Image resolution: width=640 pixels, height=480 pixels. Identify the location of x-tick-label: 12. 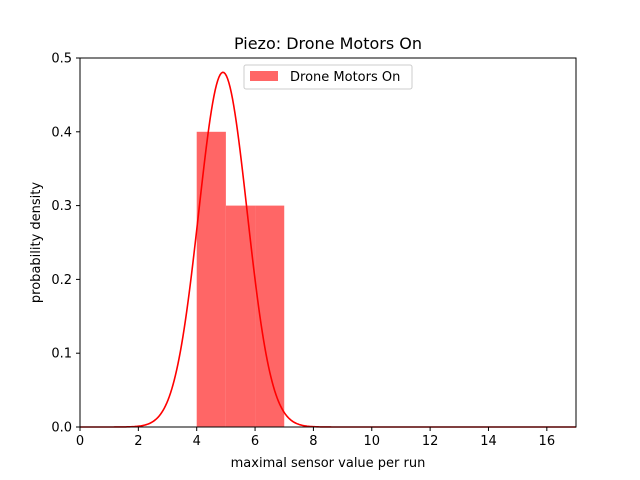
(430, 441).